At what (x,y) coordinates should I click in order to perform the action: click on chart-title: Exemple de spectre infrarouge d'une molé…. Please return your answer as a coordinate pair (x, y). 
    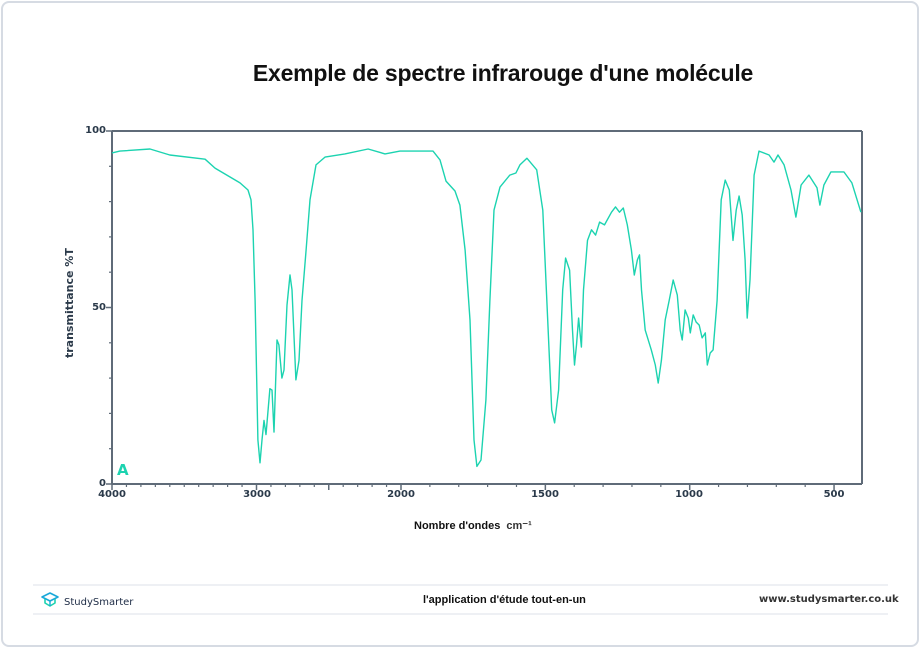
    Looking at the image, I should click on (503, 73).